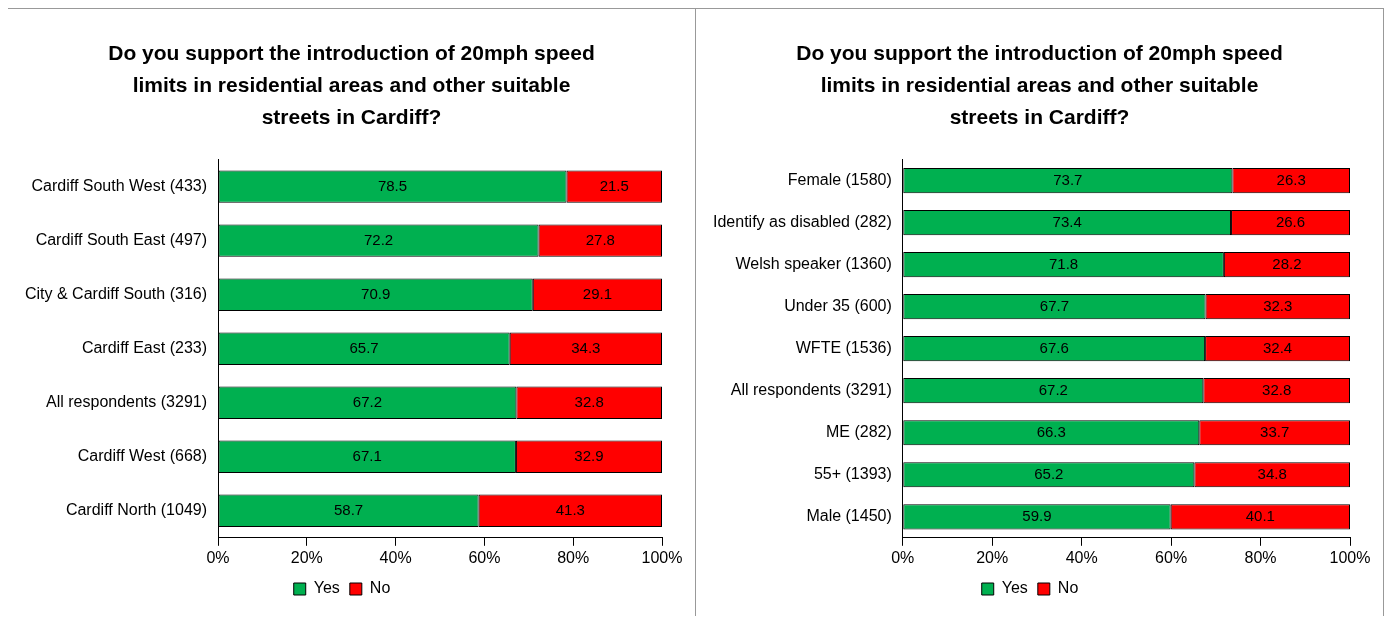  Describe the element at coordinates (570, 509) in the screenshot. I see `data-label: 41.3` at that location.